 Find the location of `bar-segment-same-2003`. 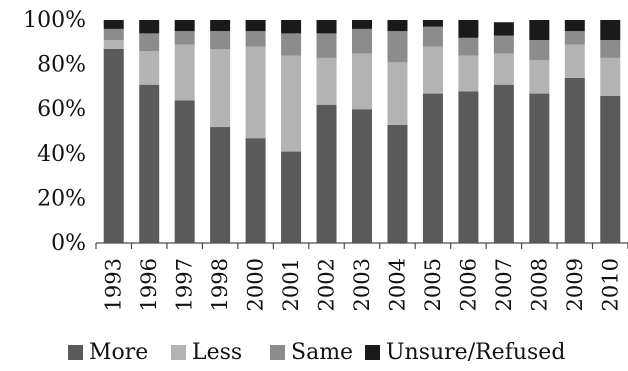

bar-segment-same-2003 is located at coordinates (362, 41).